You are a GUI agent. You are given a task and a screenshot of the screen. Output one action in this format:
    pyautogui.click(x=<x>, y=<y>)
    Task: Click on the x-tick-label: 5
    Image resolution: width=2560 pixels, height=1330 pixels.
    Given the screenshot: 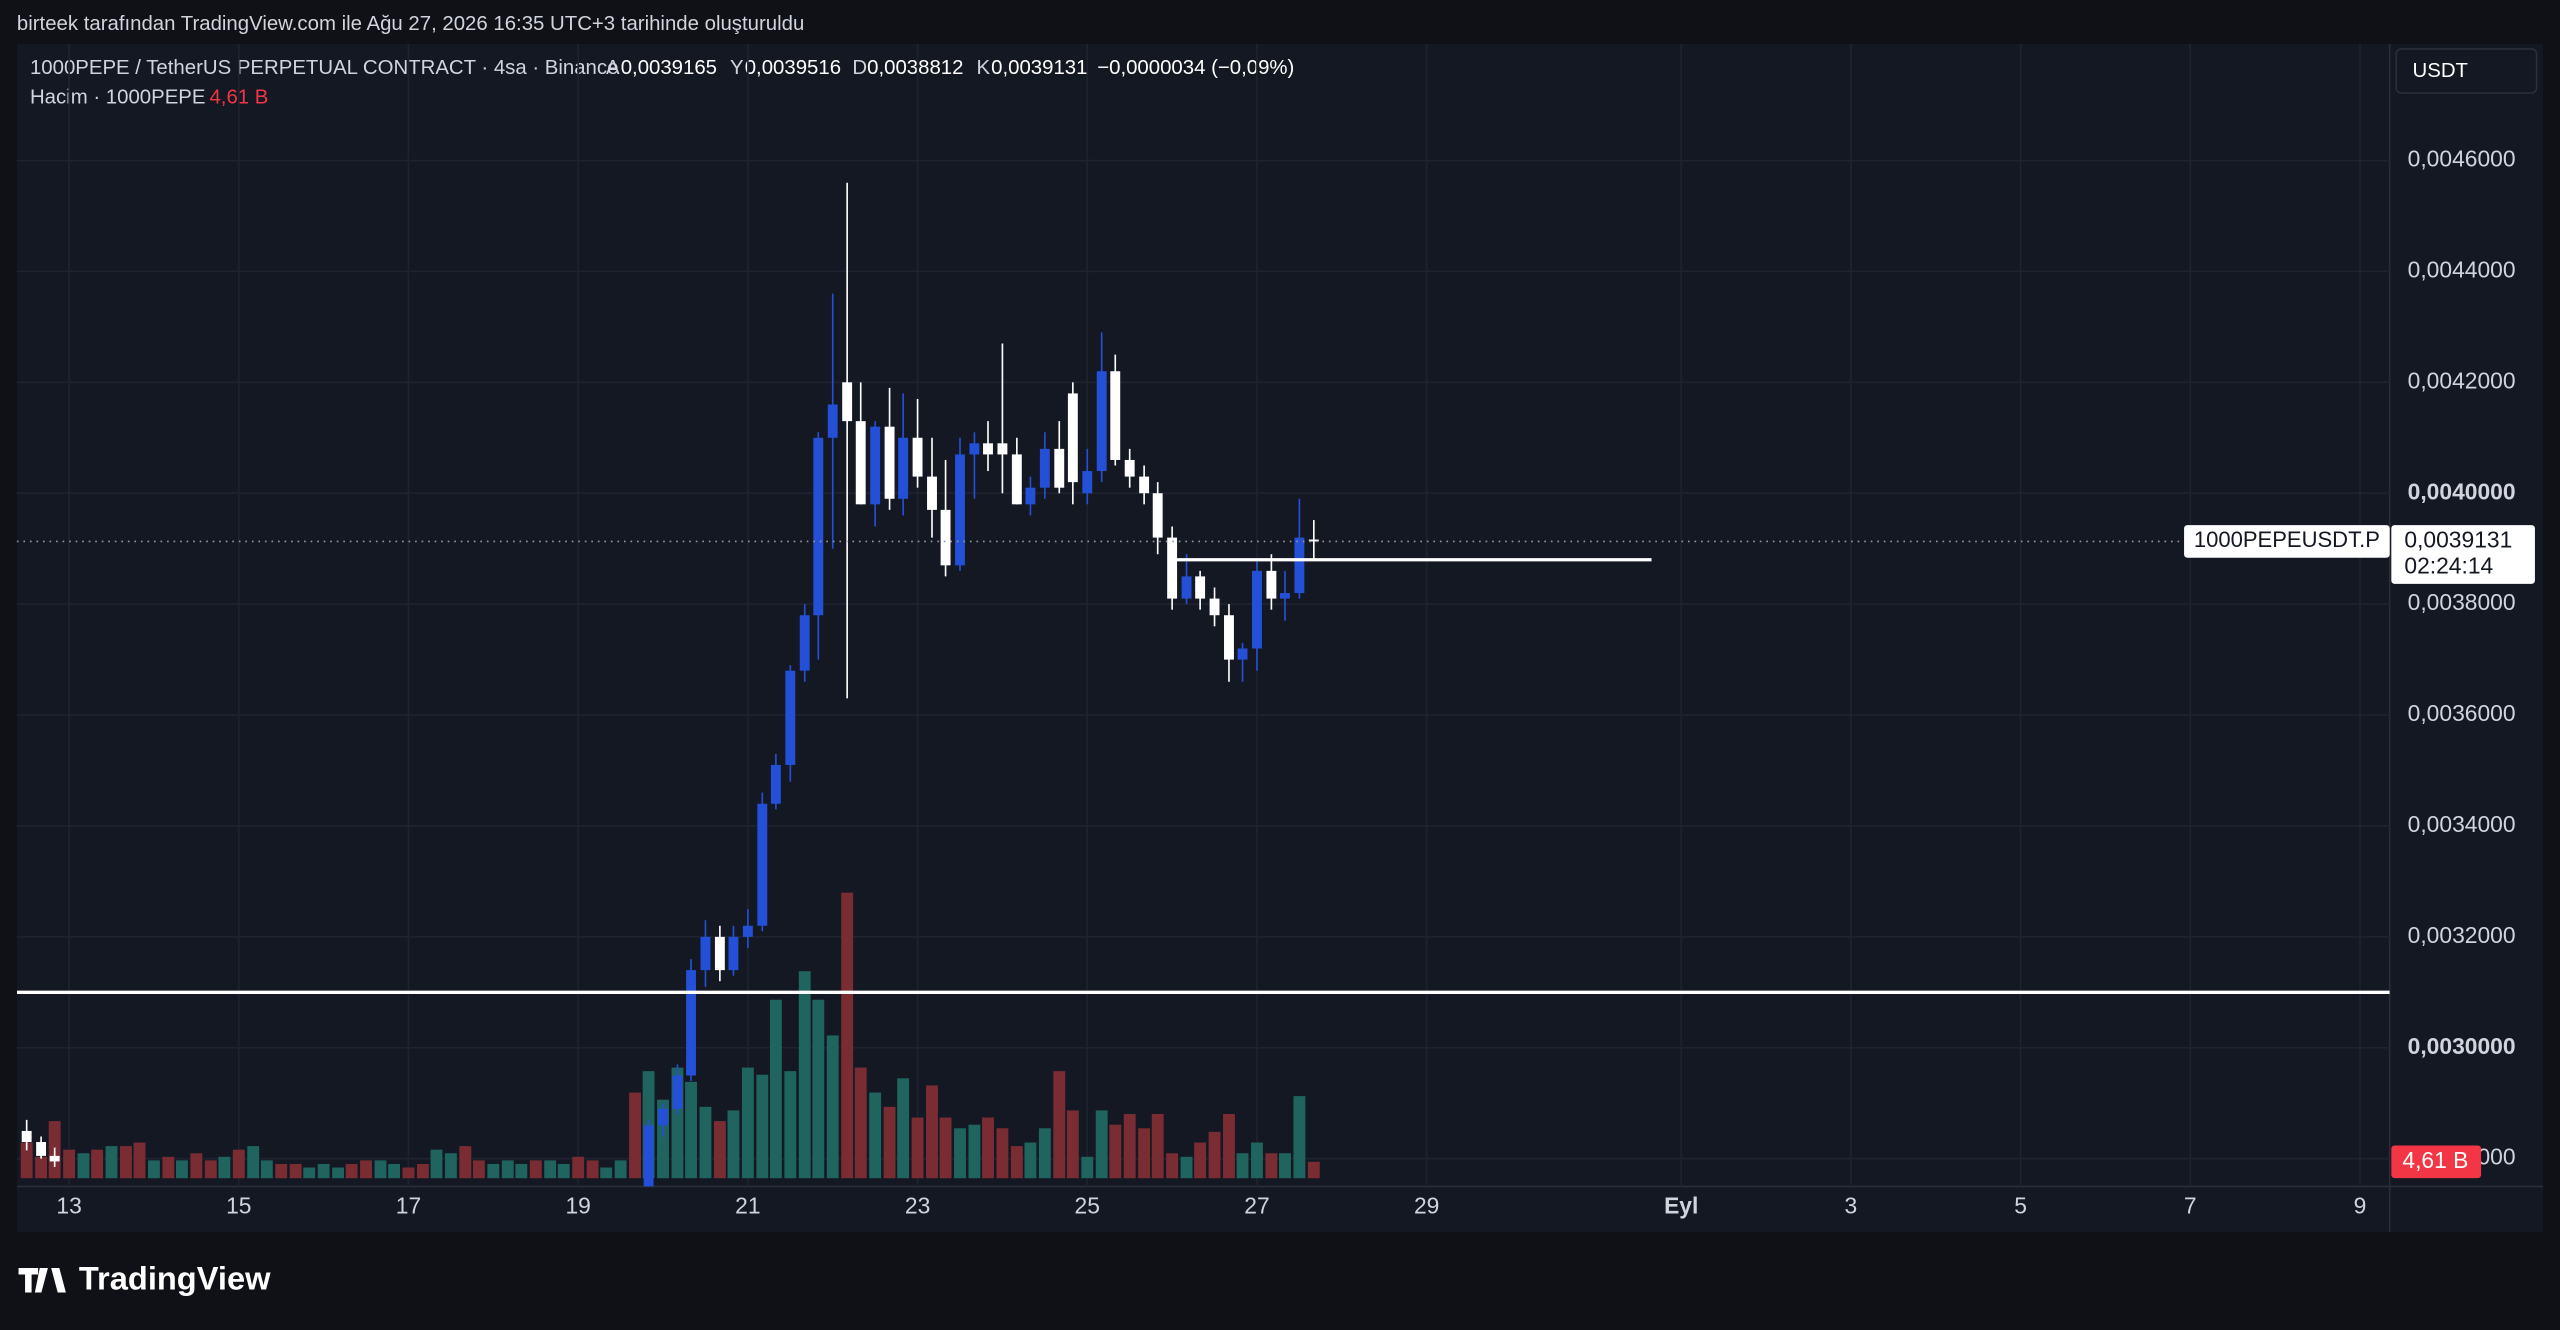 What is the action you would take?
    pyautogui.click(x=2020, y=1206)
    